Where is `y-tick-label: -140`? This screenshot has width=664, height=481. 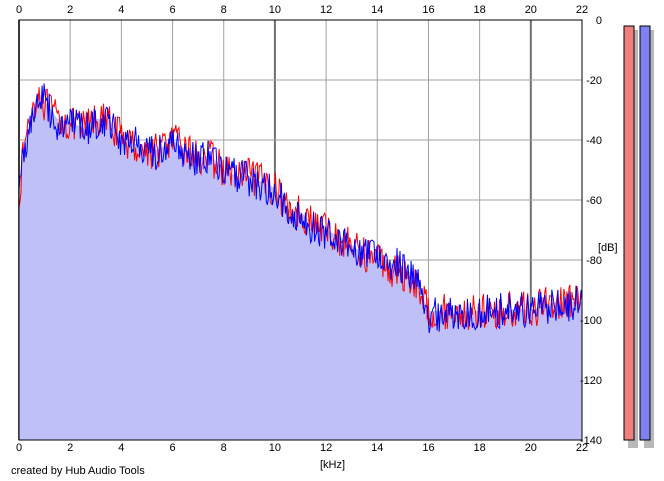 y-tick-label: -140 is located at coordinates (591, 441).